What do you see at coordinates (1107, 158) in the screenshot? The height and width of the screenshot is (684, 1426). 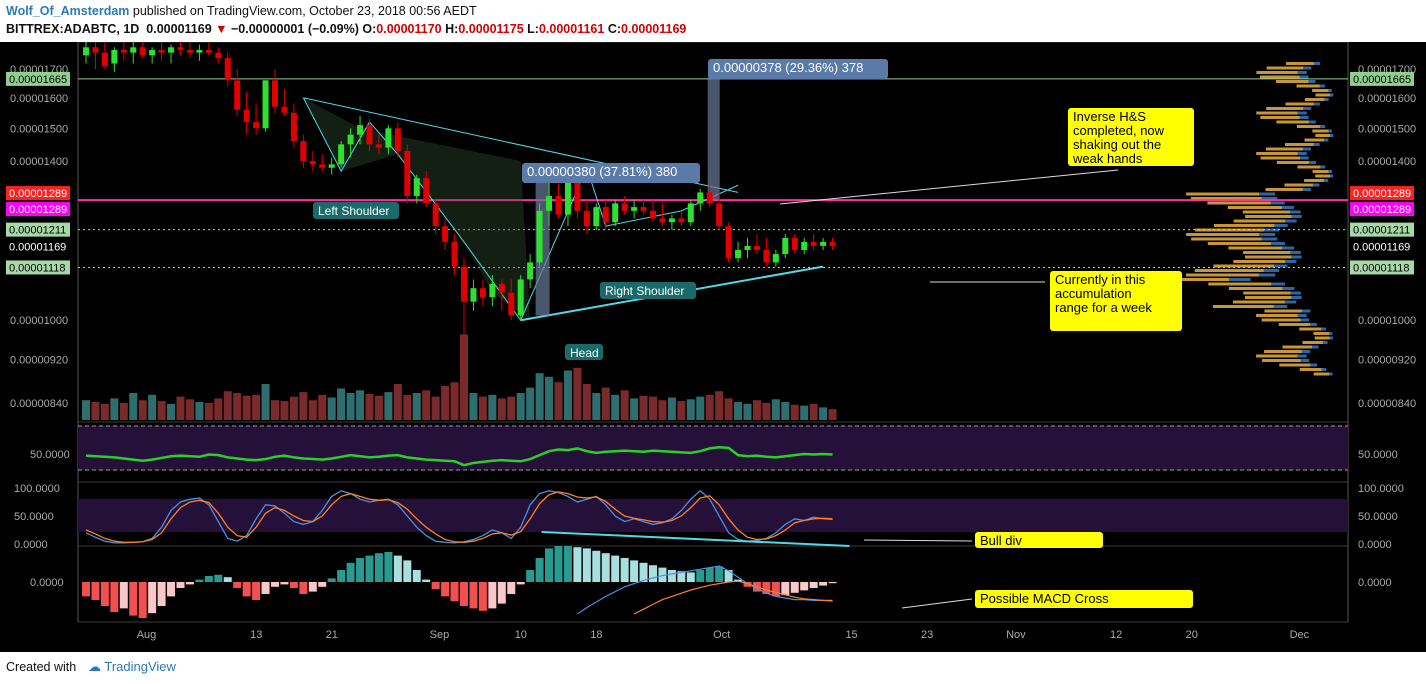 I see `callout-hs-text: weak hands` at bounding box center [1107, 158].